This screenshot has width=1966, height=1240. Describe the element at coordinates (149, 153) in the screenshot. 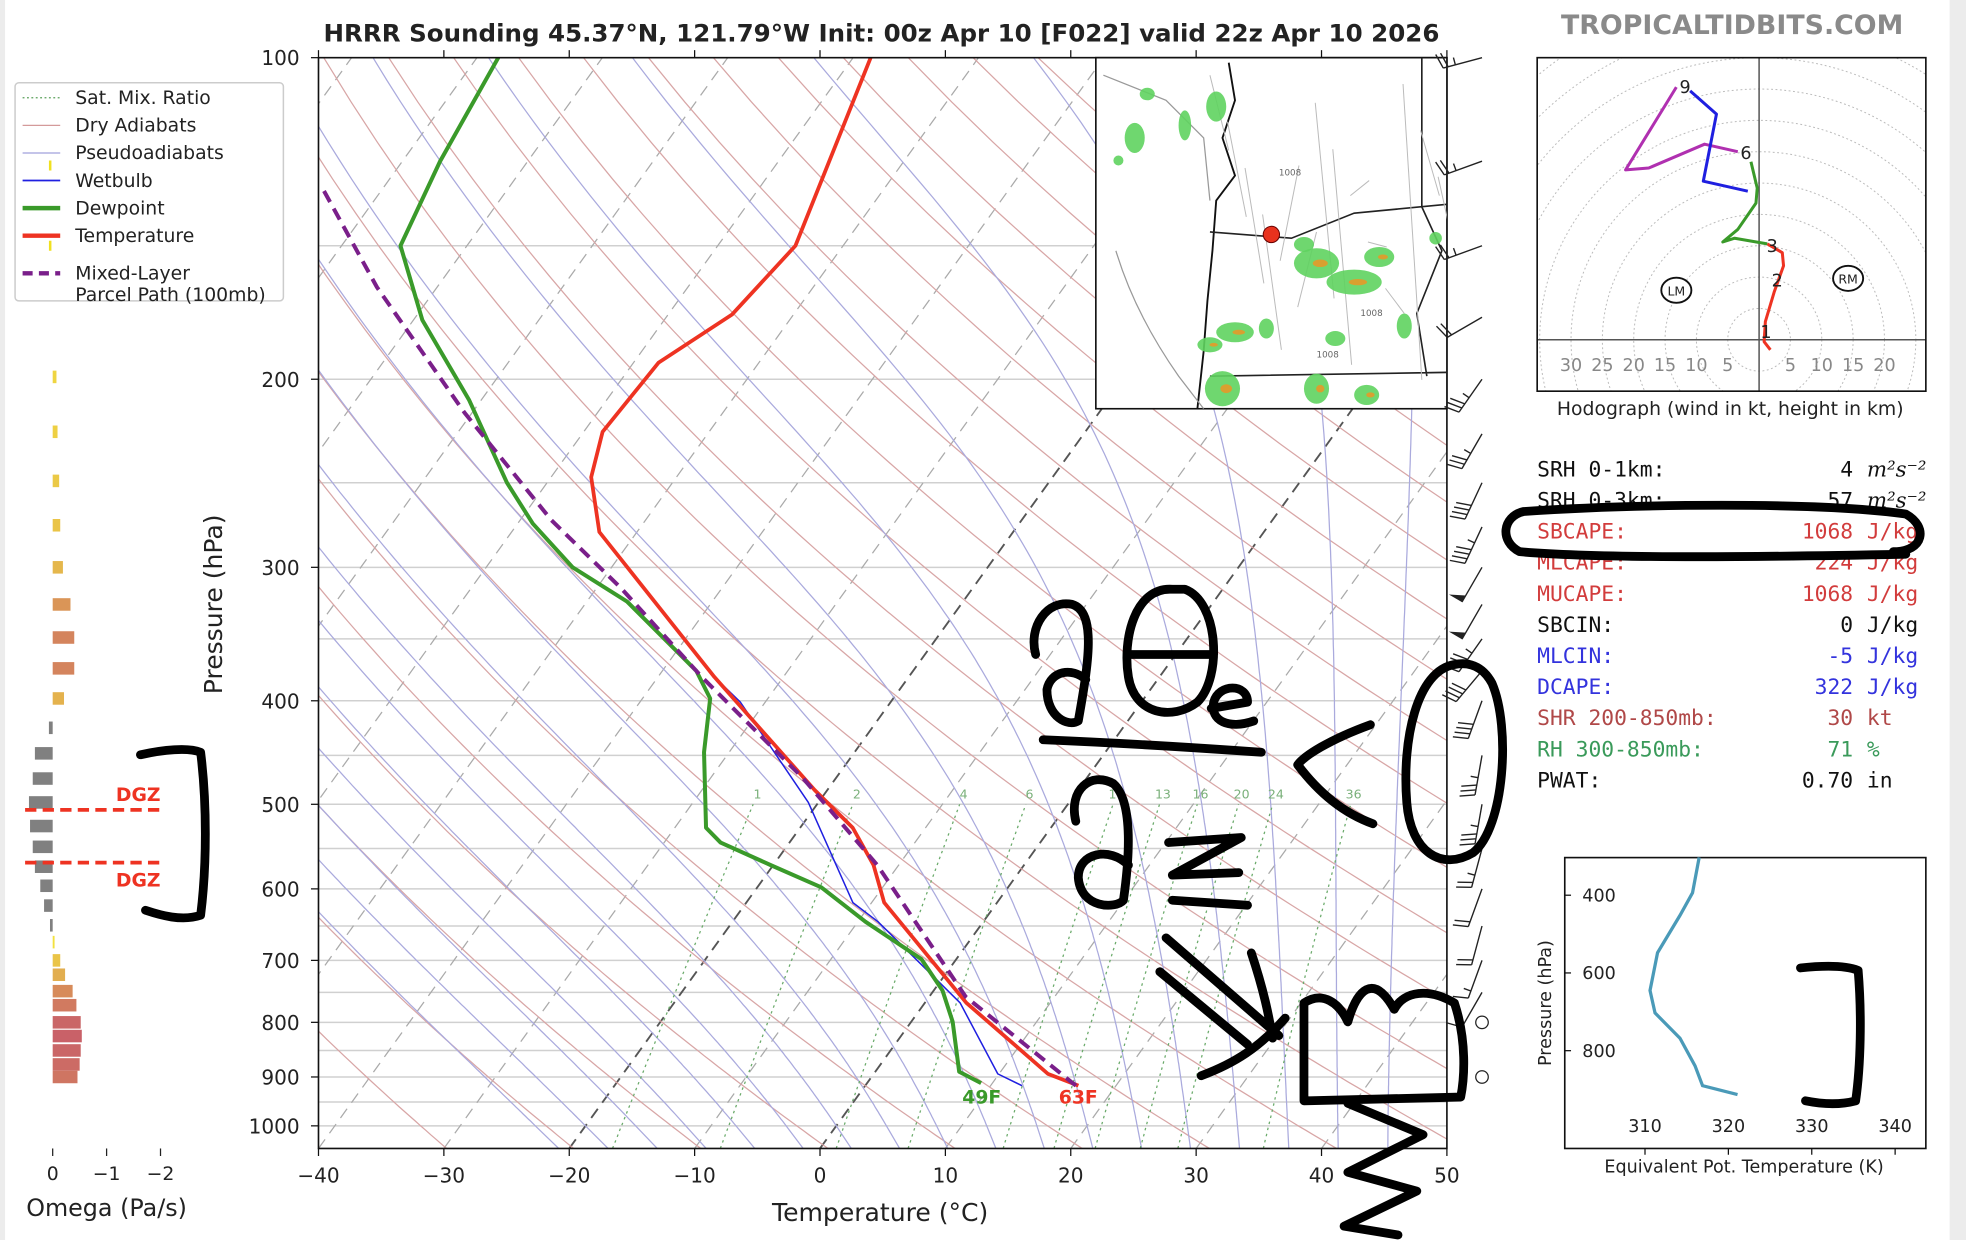

I see `legend-label: Pseudoadiabats` at that location.